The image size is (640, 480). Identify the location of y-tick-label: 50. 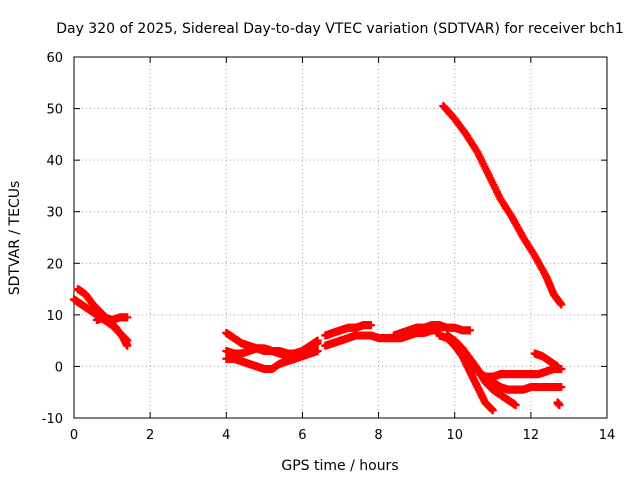
(54, 110).